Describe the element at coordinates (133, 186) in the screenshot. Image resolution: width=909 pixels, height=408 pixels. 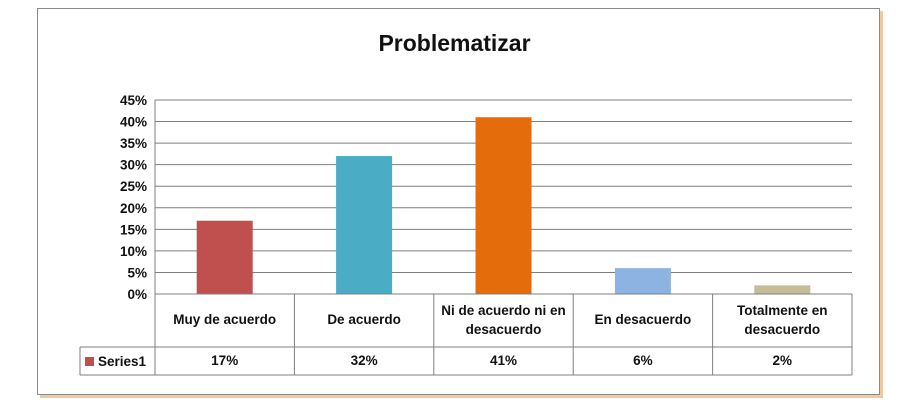
I see `y-tick-label: 25%` at that location.